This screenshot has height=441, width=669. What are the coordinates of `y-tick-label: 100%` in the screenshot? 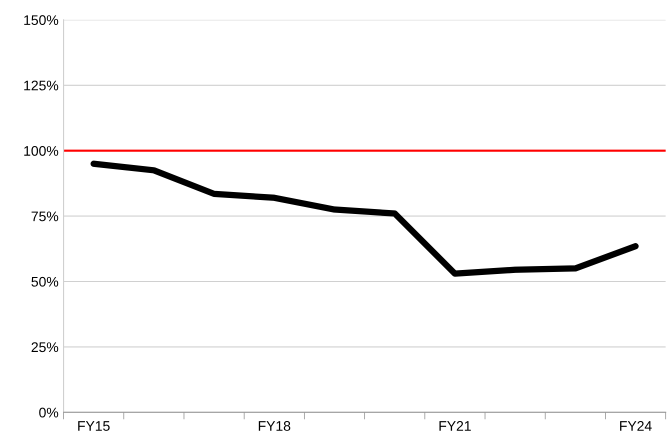 It's located at (41, 151).